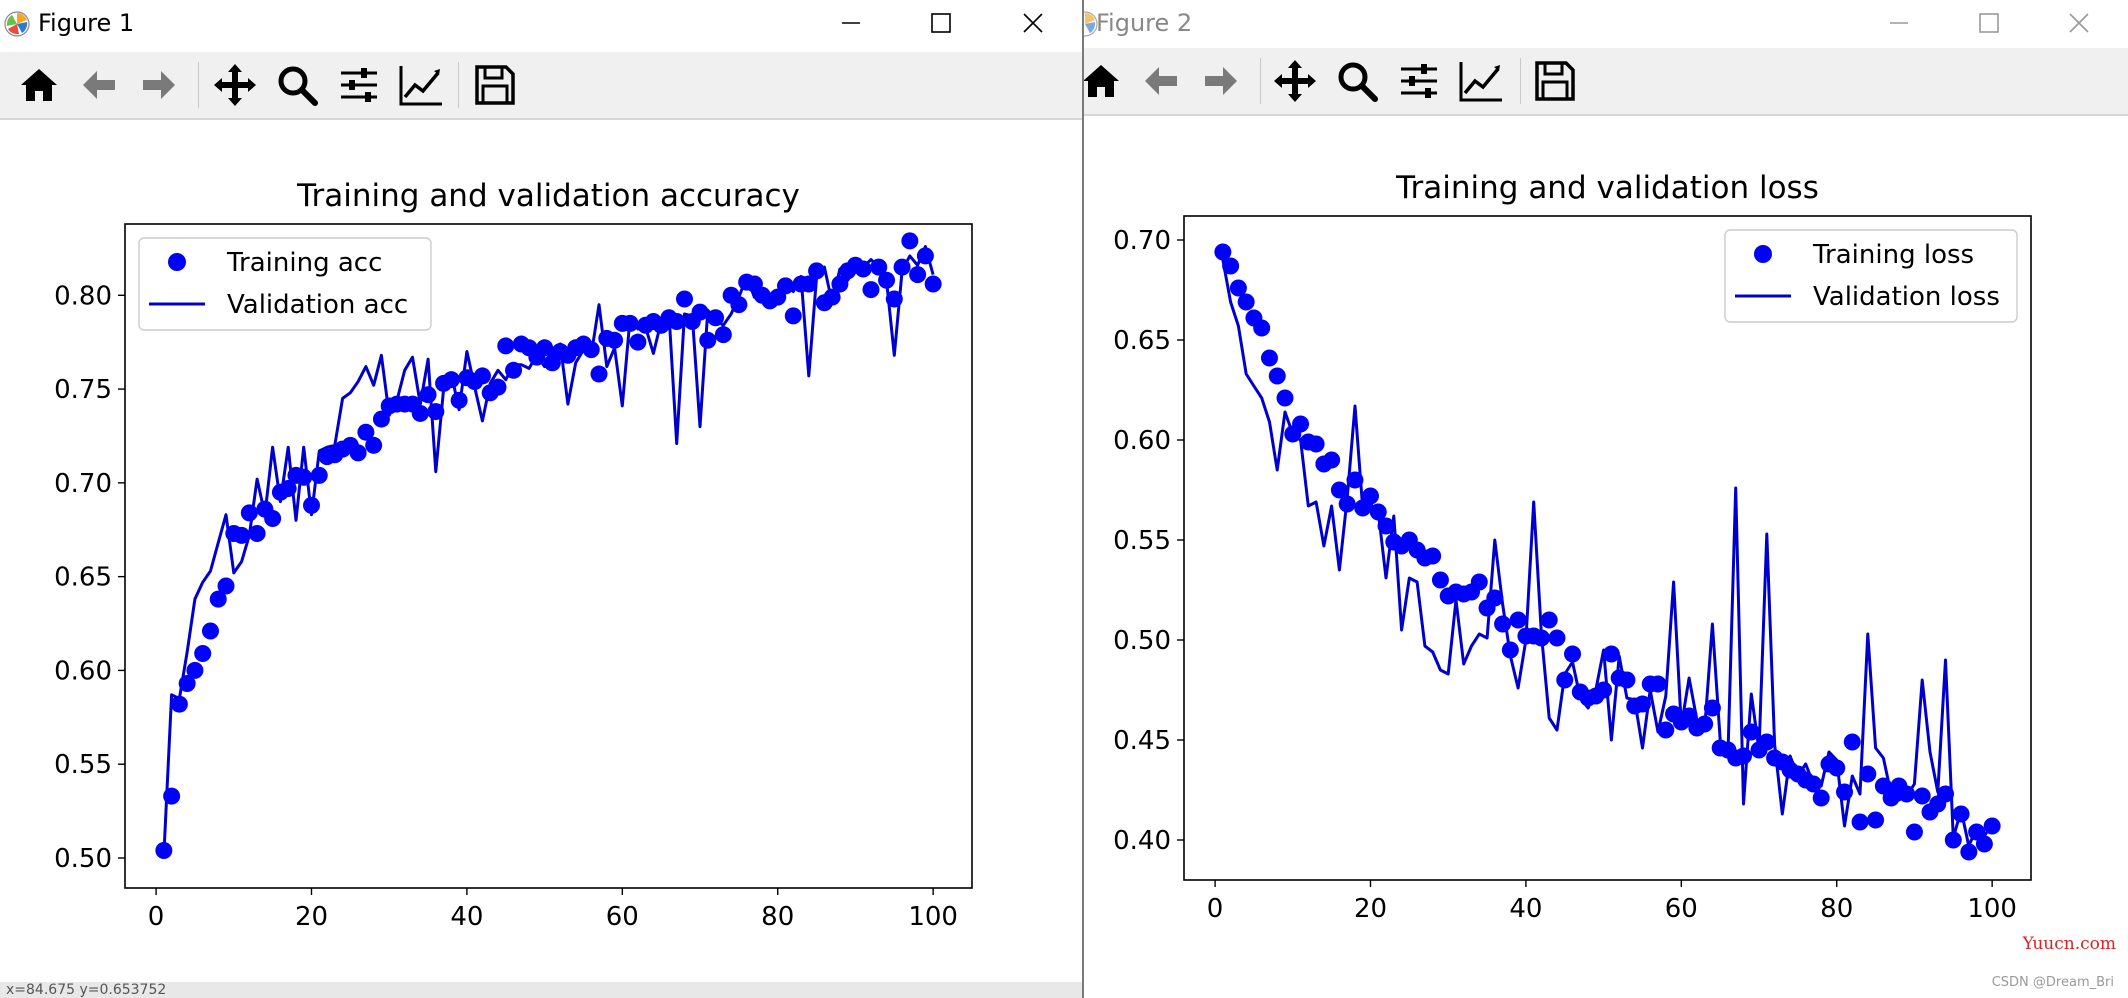  What do you see at coordinates (304, 263) in the screenshot?
I see `legend-label: Training acc` at bounding box center [304, 263].